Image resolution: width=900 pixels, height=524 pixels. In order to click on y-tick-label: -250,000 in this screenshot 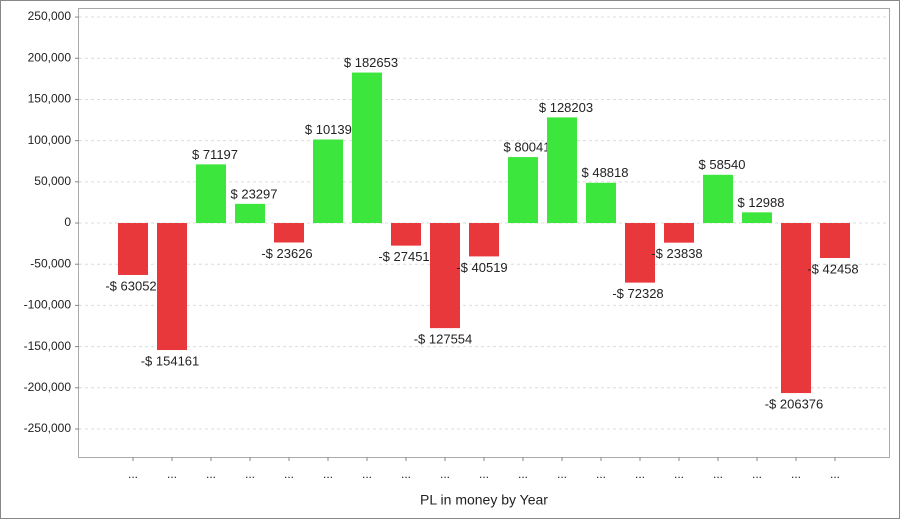, I will do `click(48, 428)`.